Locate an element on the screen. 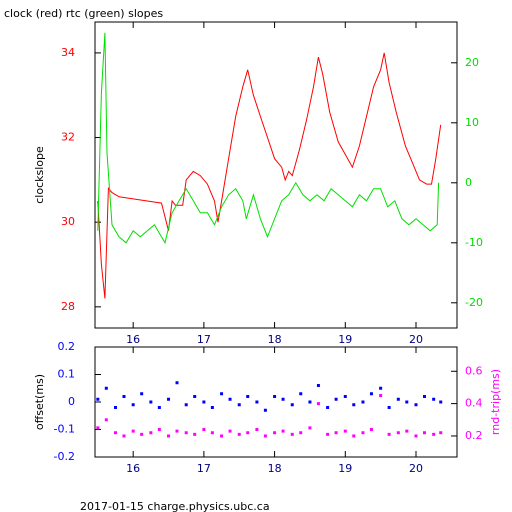 The height and width of the screenshot is (512, 512). y2-tick-label: 0 is located at coordinates (468, 182).